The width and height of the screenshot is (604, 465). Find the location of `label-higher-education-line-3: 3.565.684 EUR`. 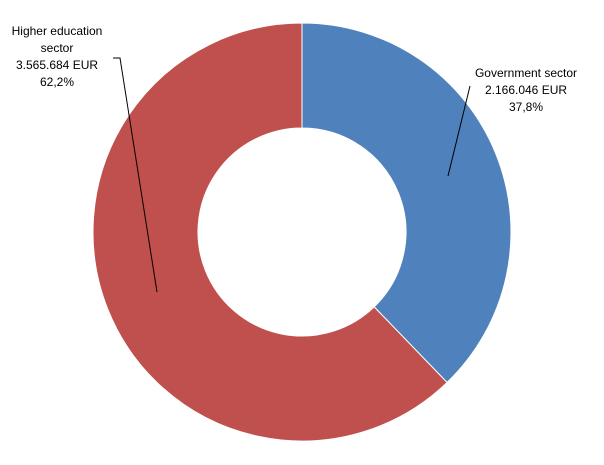

label-higher-education-line-3: 3.565.684 EUR is located at coordinates (57, 65).